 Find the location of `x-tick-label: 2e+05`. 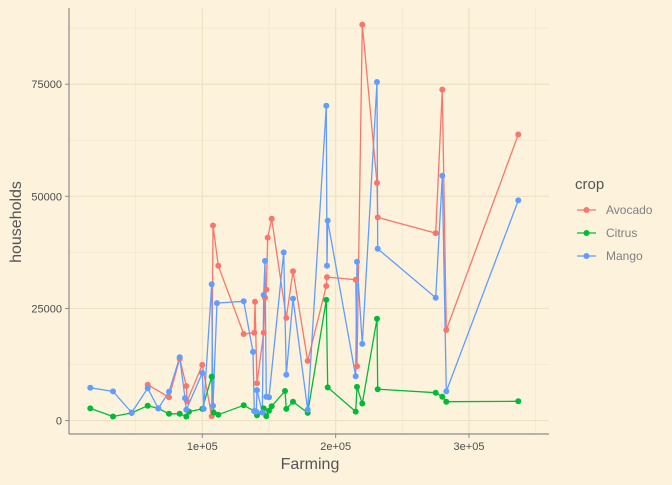

x-tick-label: 2e+05 is located at coordinates (335, 447).